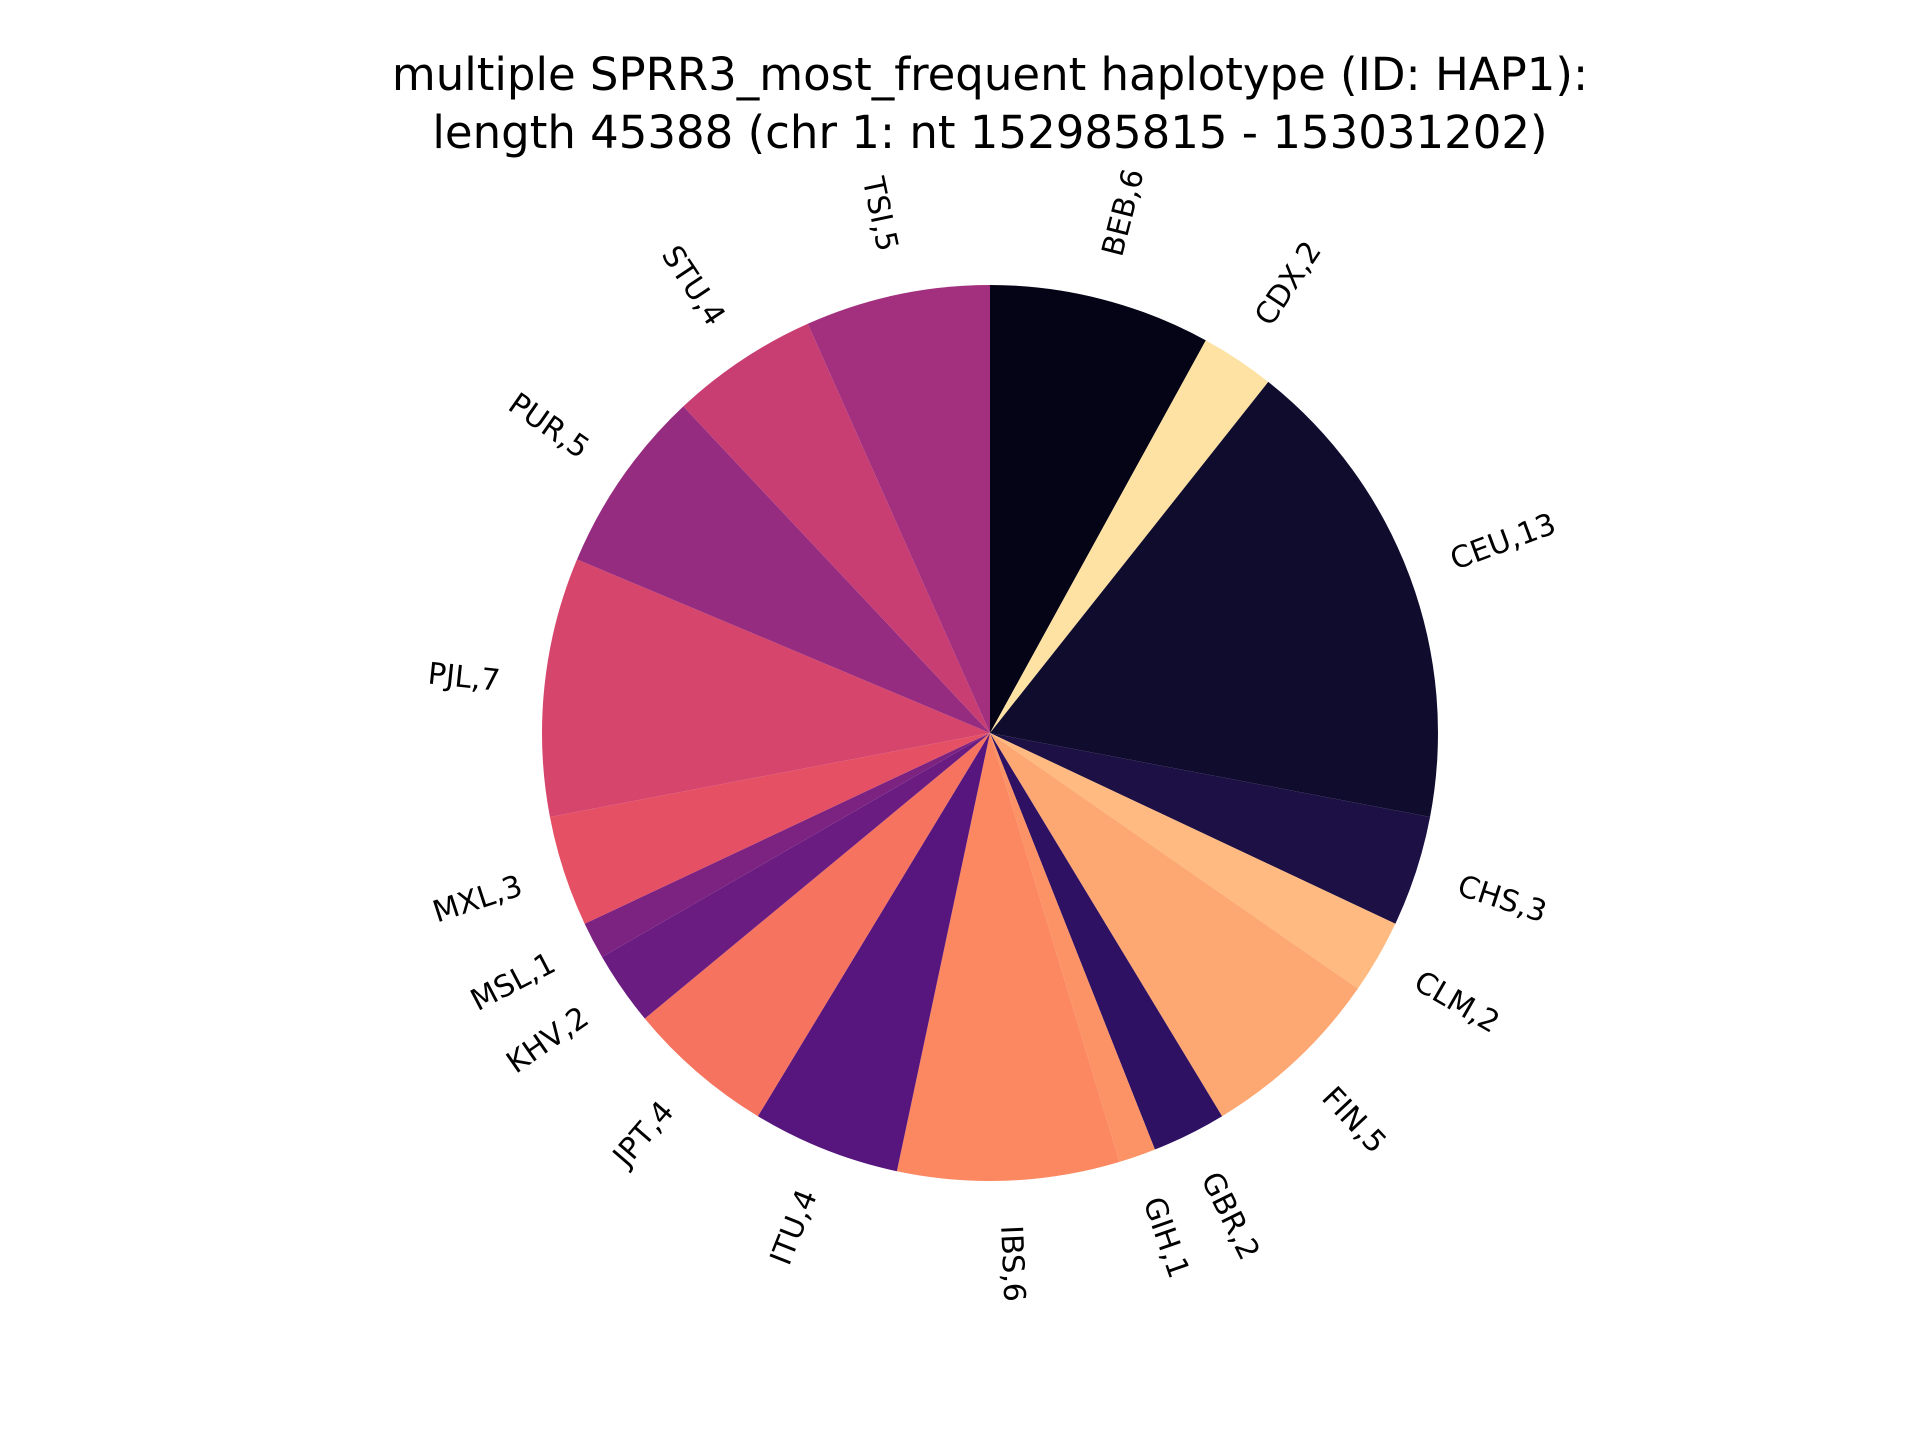 The height and width of the screenshot is (1440, 1920). I want to click on pie-slice-jpt, so click(817, 925).